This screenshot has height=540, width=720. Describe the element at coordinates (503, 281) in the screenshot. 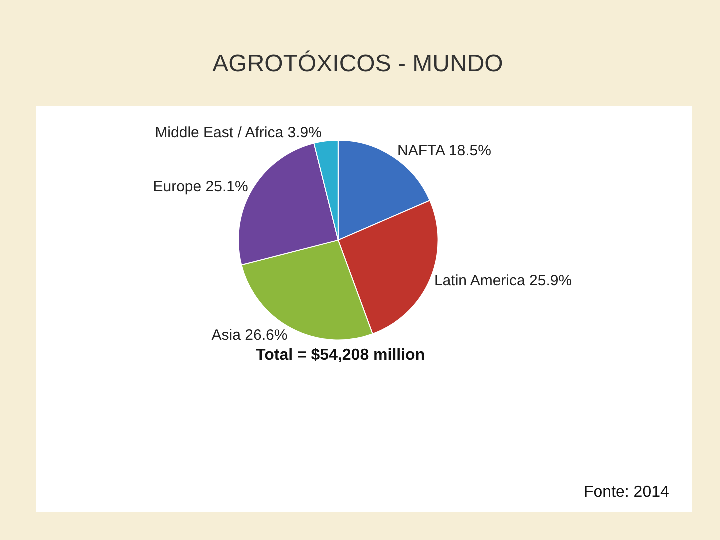

I see `slice-label: Latin America 25.9%` at that location.